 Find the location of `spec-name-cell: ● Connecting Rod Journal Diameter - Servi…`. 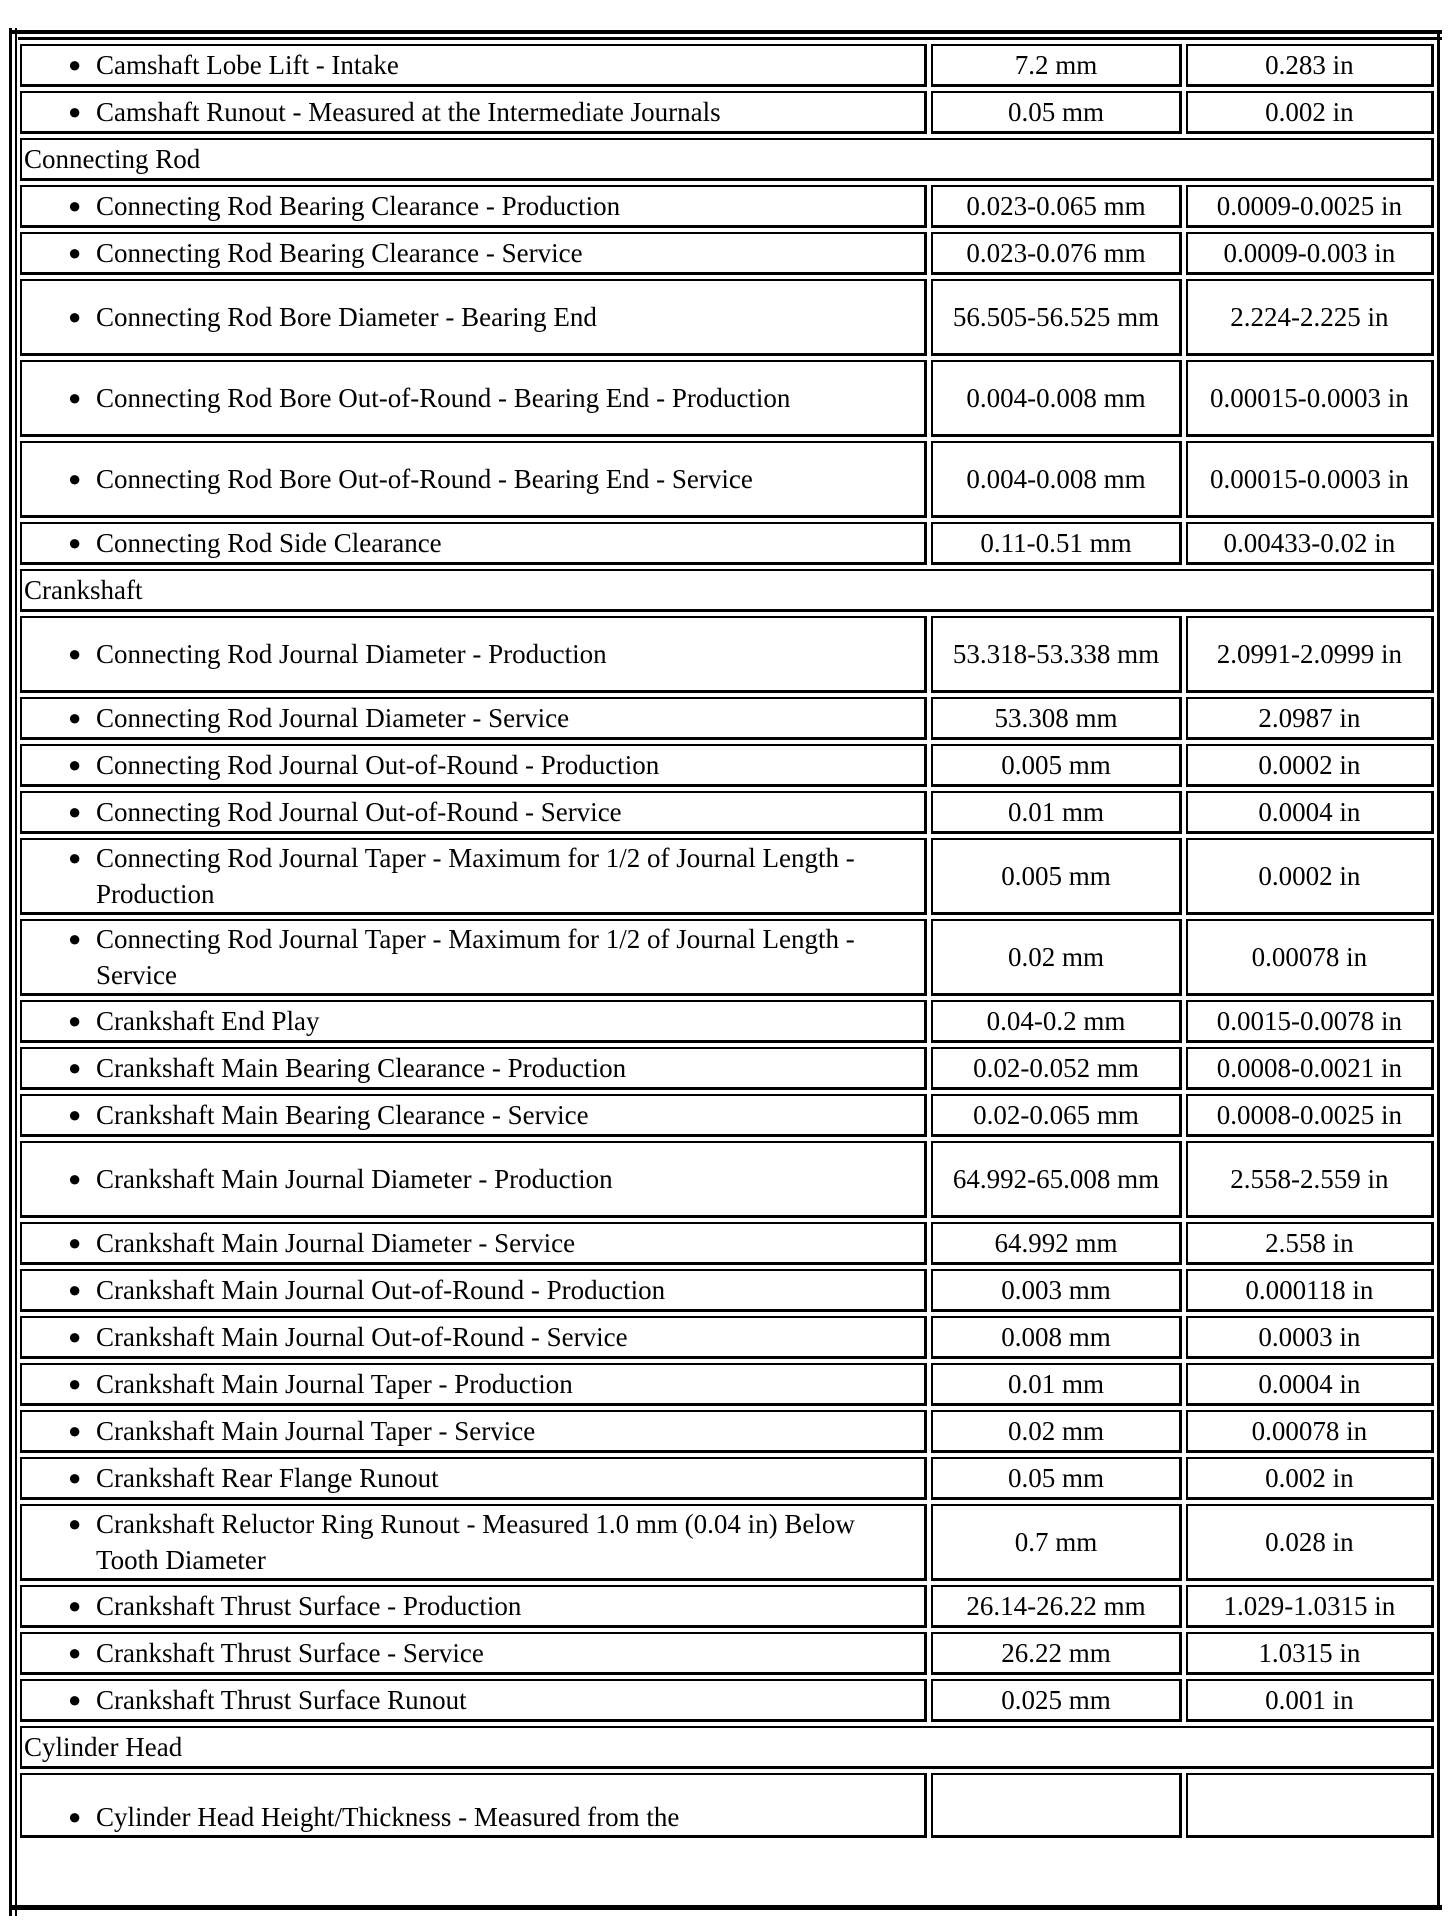

spec-name-cell: ● Connecting Rod Journal Diameter - Servi… is located at coordinates (474, 718).